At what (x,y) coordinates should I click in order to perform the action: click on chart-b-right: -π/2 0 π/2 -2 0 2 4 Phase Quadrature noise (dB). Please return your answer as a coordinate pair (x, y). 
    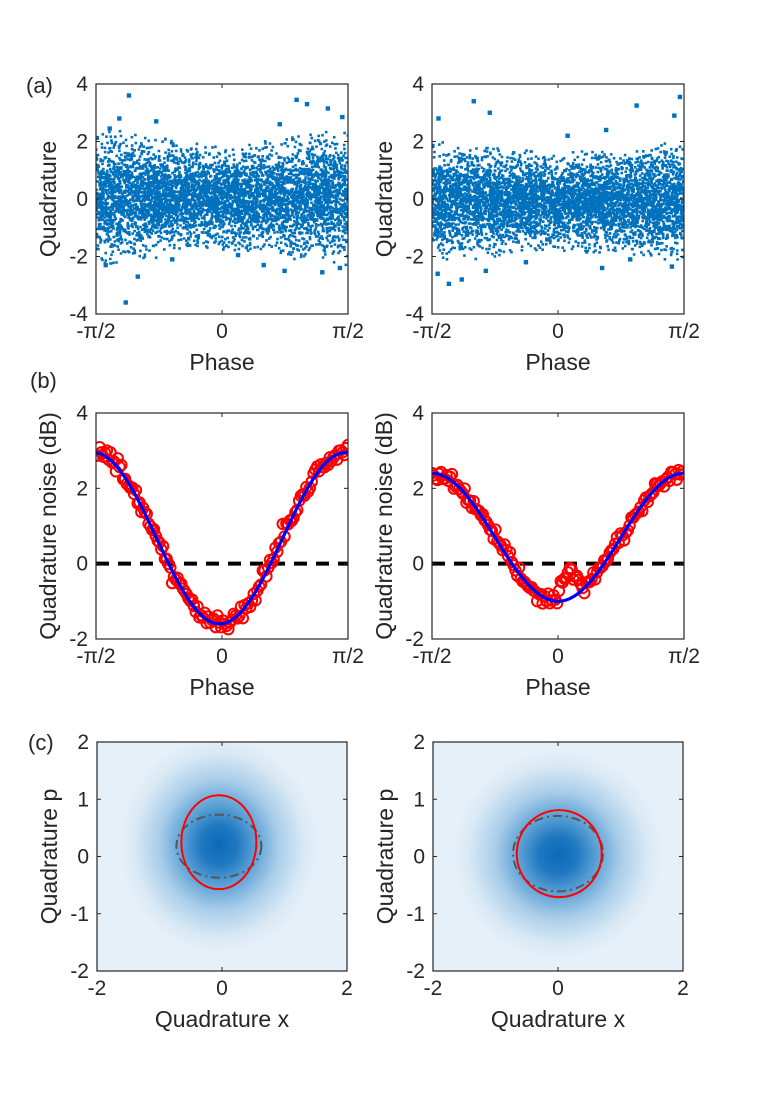
    Looking at the image, I should click on (535, 551).